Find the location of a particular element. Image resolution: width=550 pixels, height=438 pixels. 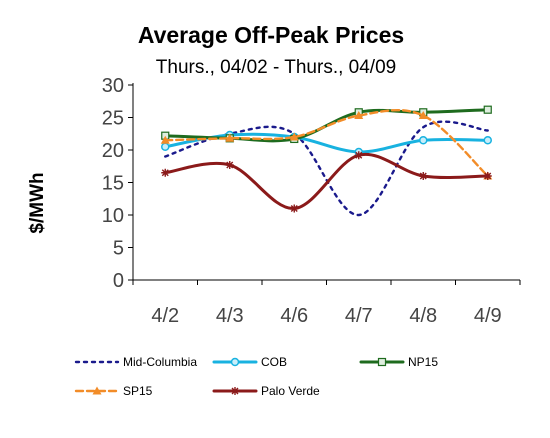

x-tick-label: 4/7 is located at coordinates (359, 316).